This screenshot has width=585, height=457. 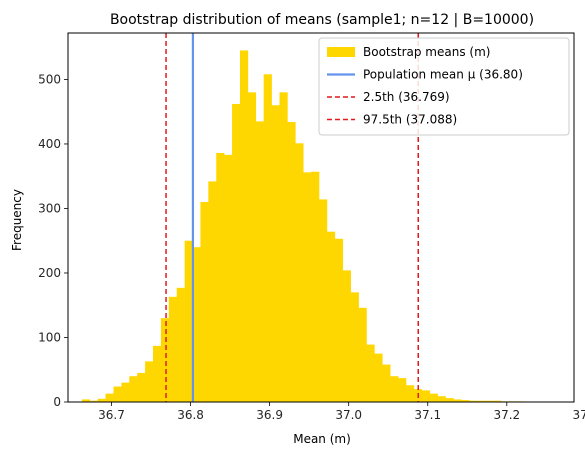 What do you see at coordinates (341, 52) in the screenshot?
I see `legend-swatch` at bounding box center [341, 52].